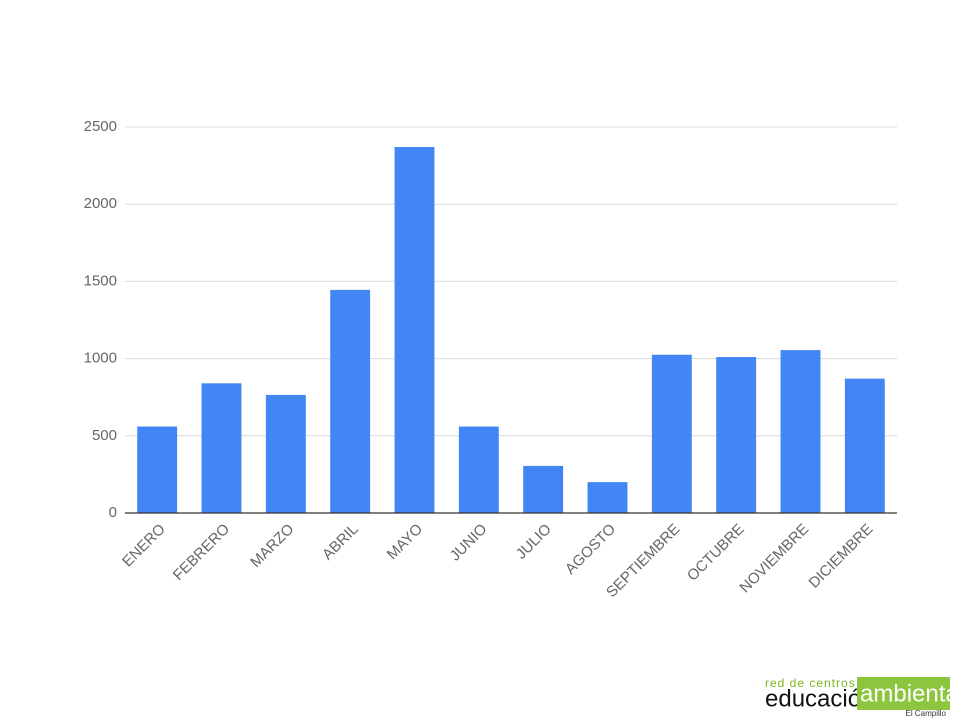 Image resolution: width=960 pixels, height=720 pixels. Describe the element at coordinates (590, 549) in the screenshot. I see `x-tick-label: AGOSTO` at that location.